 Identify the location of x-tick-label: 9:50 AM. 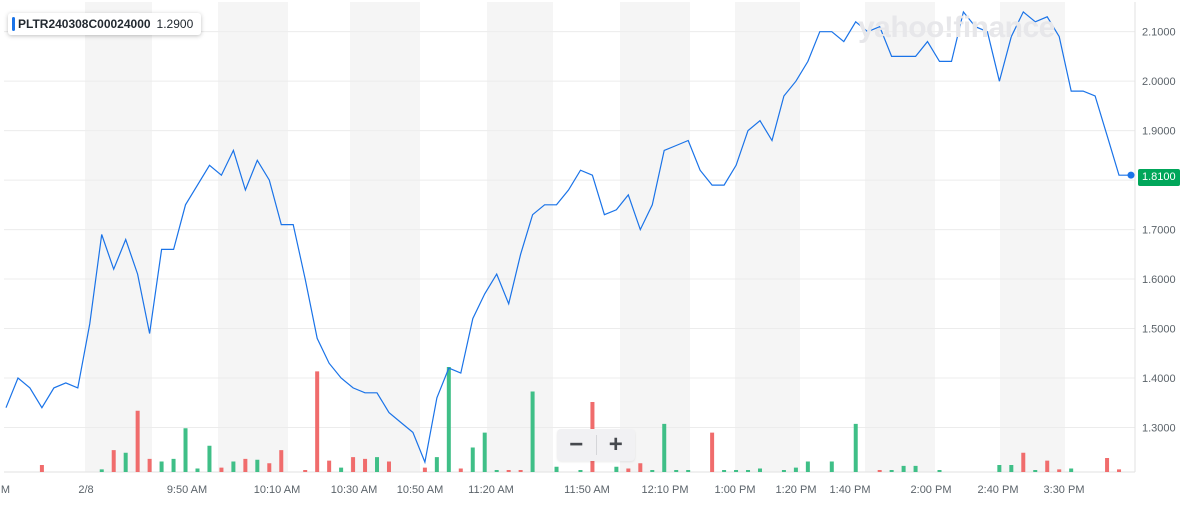
(187, 490).